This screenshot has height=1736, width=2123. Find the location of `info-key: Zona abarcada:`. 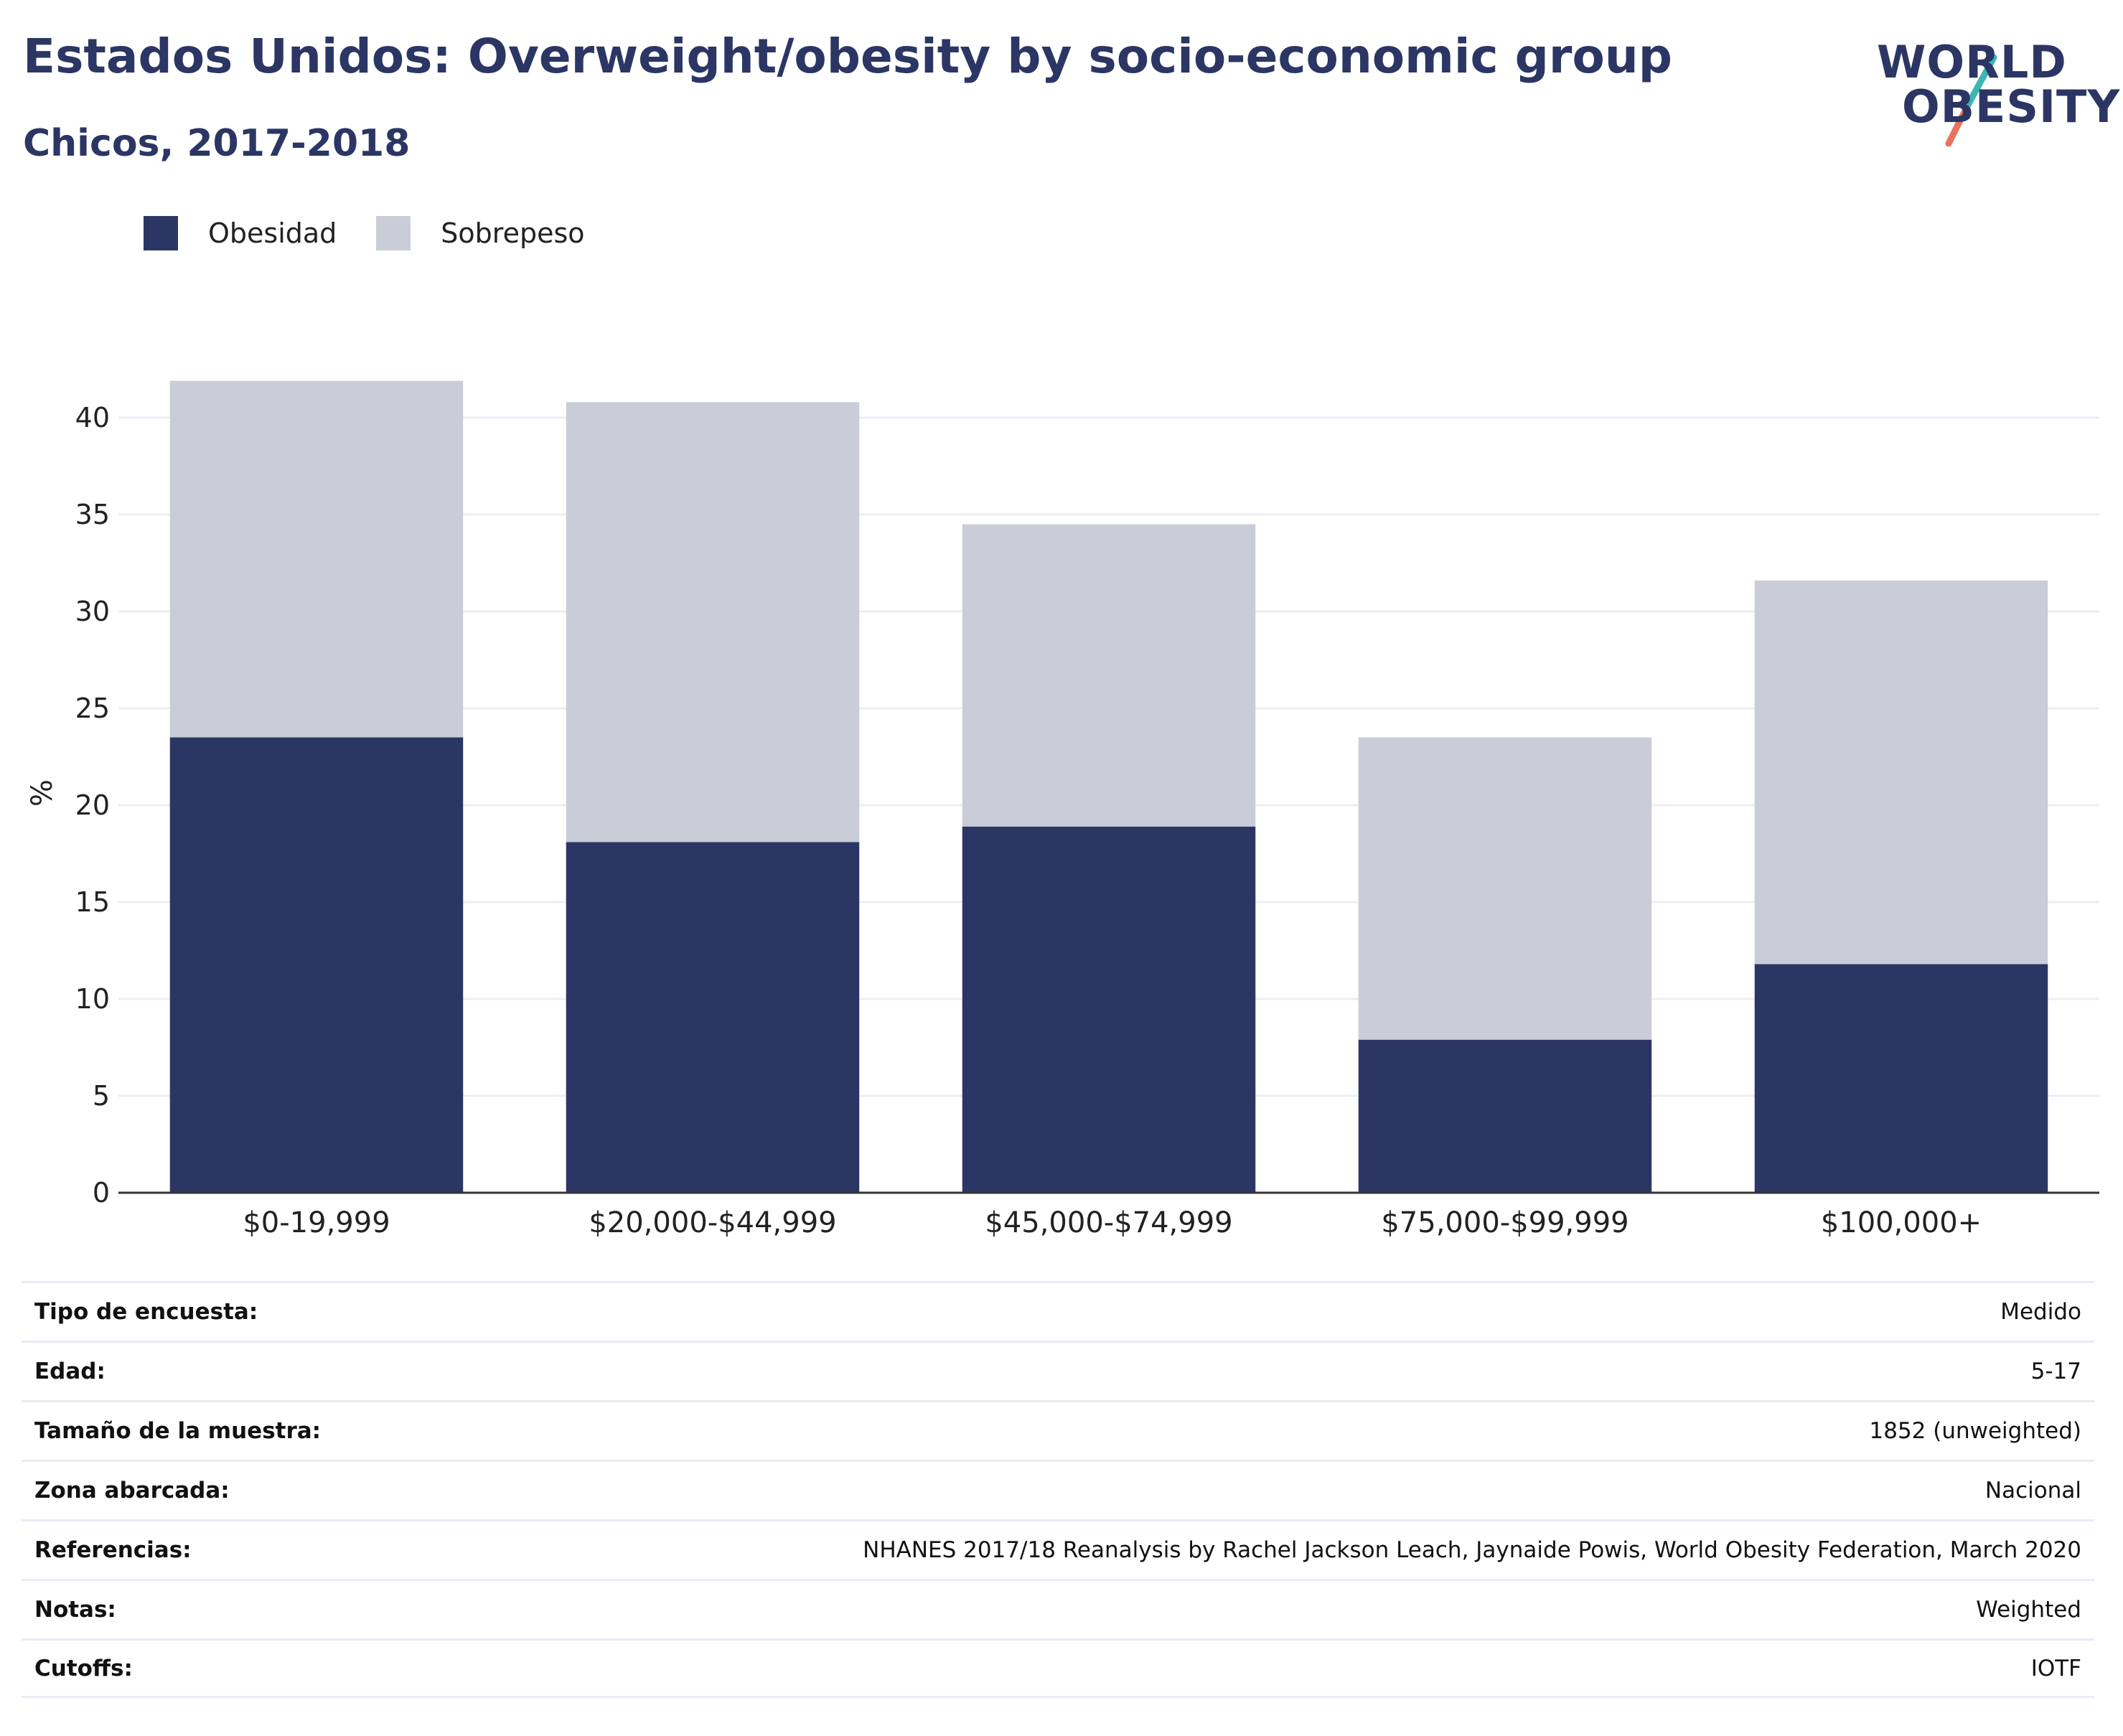

info-key: Zona abarcada: is located at coordinates (132, 1490).